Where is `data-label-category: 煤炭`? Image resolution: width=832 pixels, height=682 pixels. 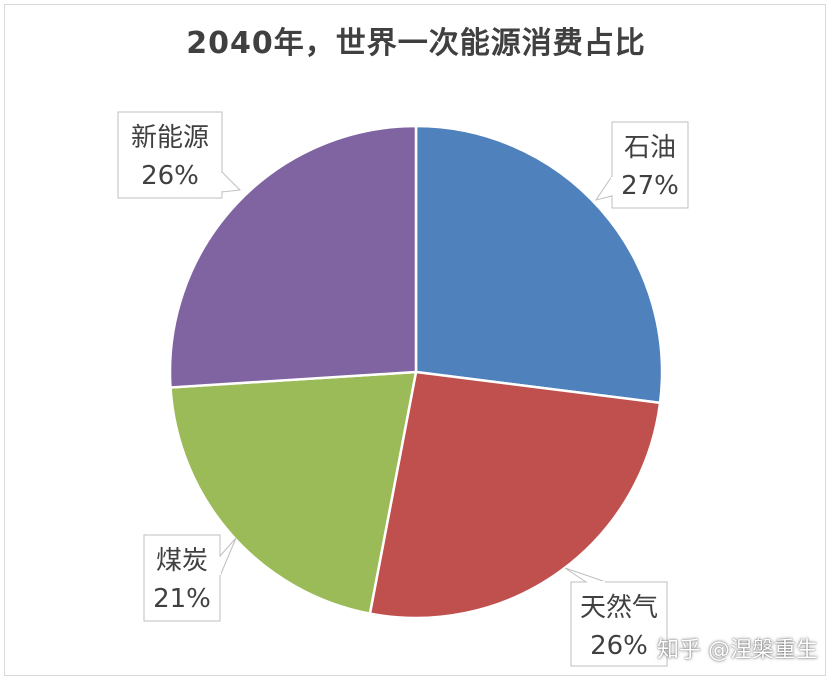
data-label-category: 煤炭 is located at coordinates (182, 561).